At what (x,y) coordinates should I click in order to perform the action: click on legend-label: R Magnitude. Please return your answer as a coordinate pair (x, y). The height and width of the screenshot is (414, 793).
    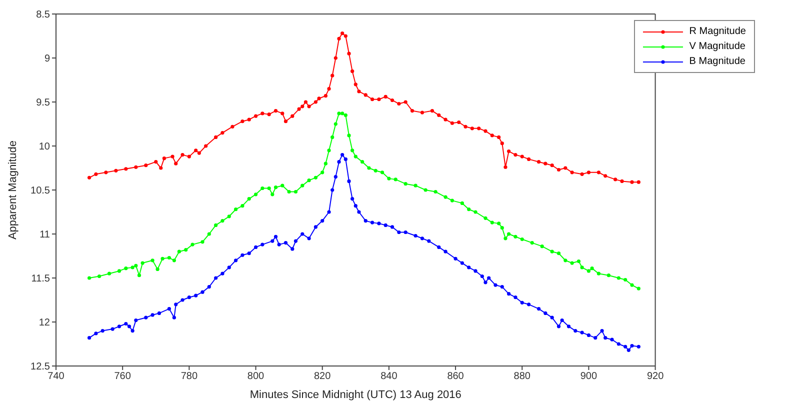
    Looking at the image, I should click on (717, 31).